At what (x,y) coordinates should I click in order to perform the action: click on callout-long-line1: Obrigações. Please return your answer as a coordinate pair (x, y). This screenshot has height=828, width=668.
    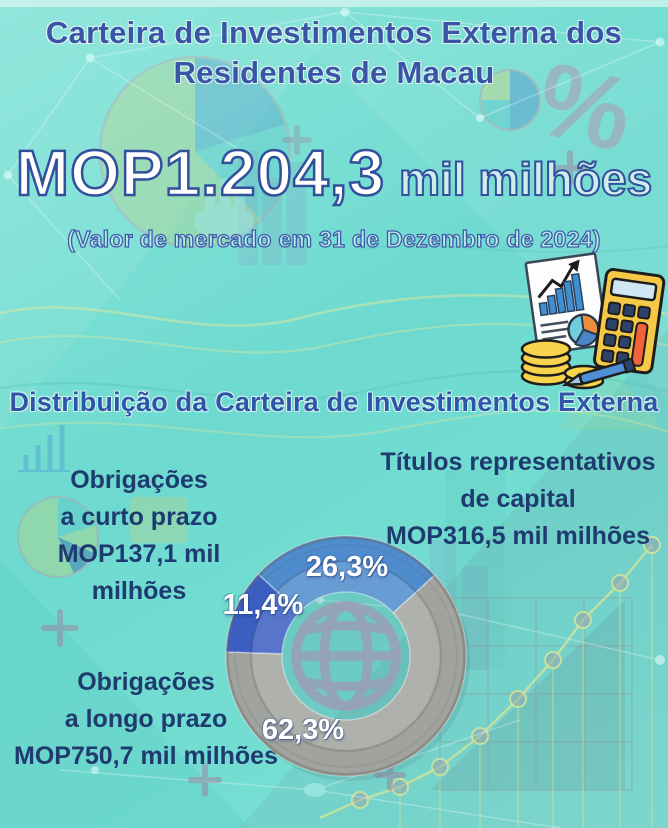
    Looking at the image, I should click on (146, 682).